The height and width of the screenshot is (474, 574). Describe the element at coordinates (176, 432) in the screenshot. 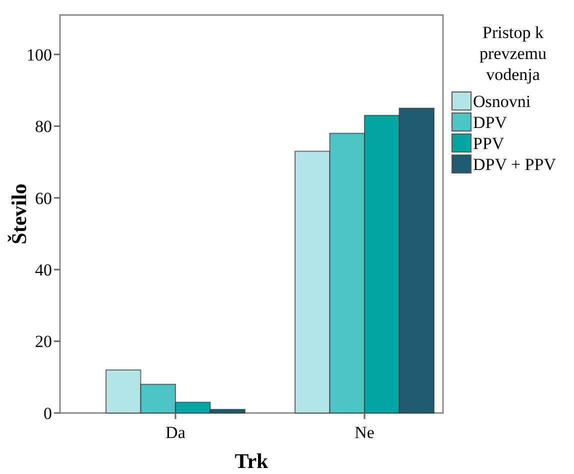

I see `x-tick-label: Da` at that location.